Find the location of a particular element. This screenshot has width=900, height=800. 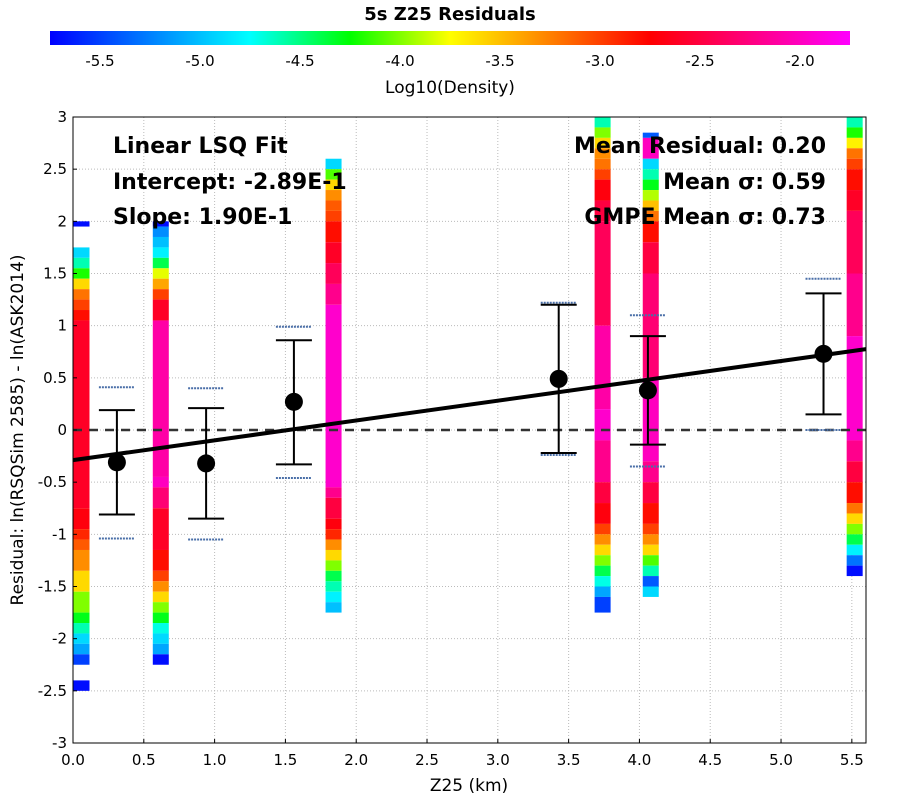

colorbar-tick-label: -3.0 is located at coordinates (599, 61).